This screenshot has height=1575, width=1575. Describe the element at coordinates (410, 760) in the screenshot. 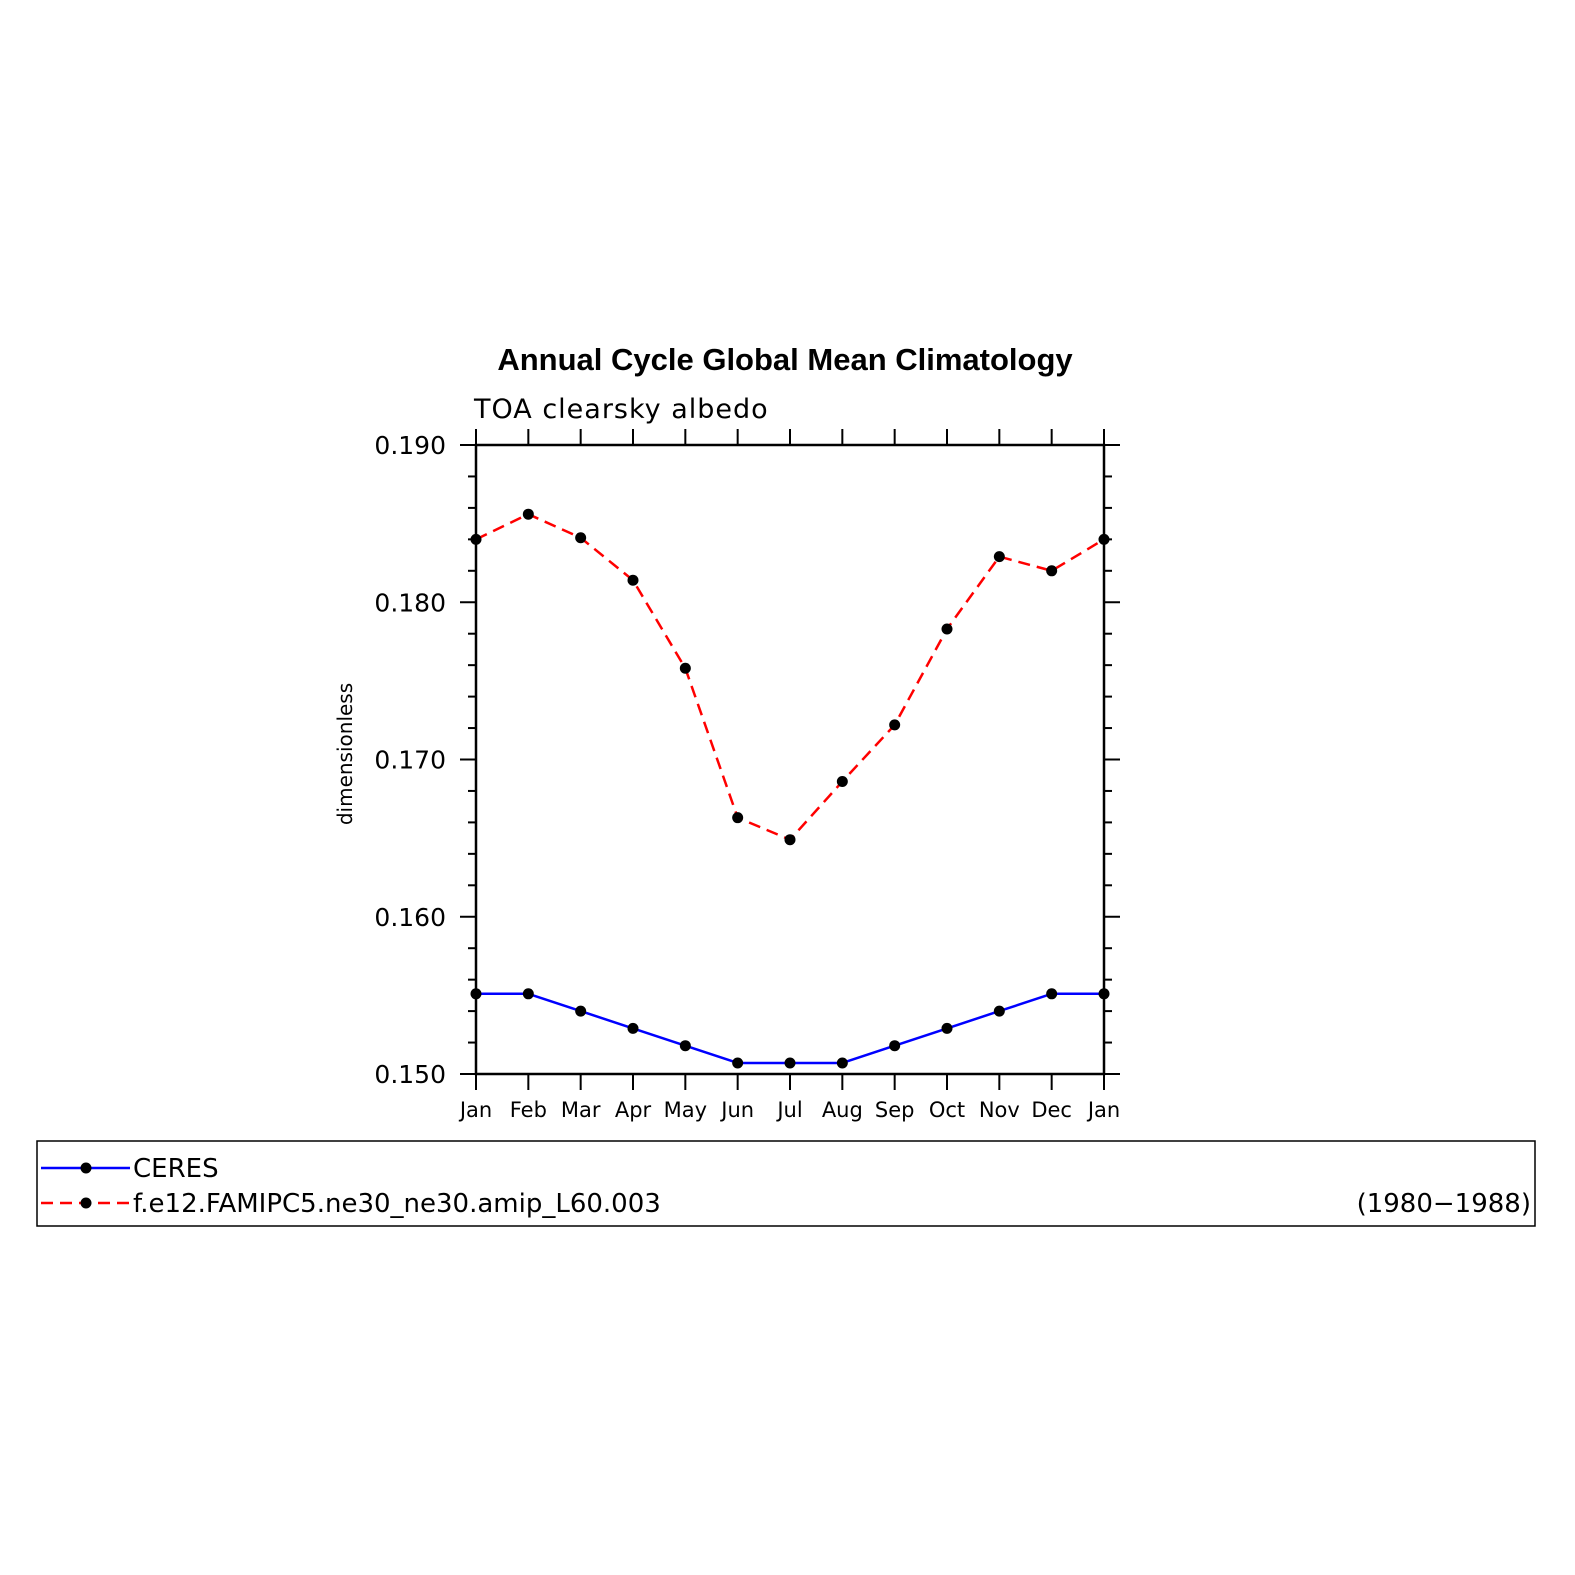

I see `y-tick-label: 0.170` at that location.